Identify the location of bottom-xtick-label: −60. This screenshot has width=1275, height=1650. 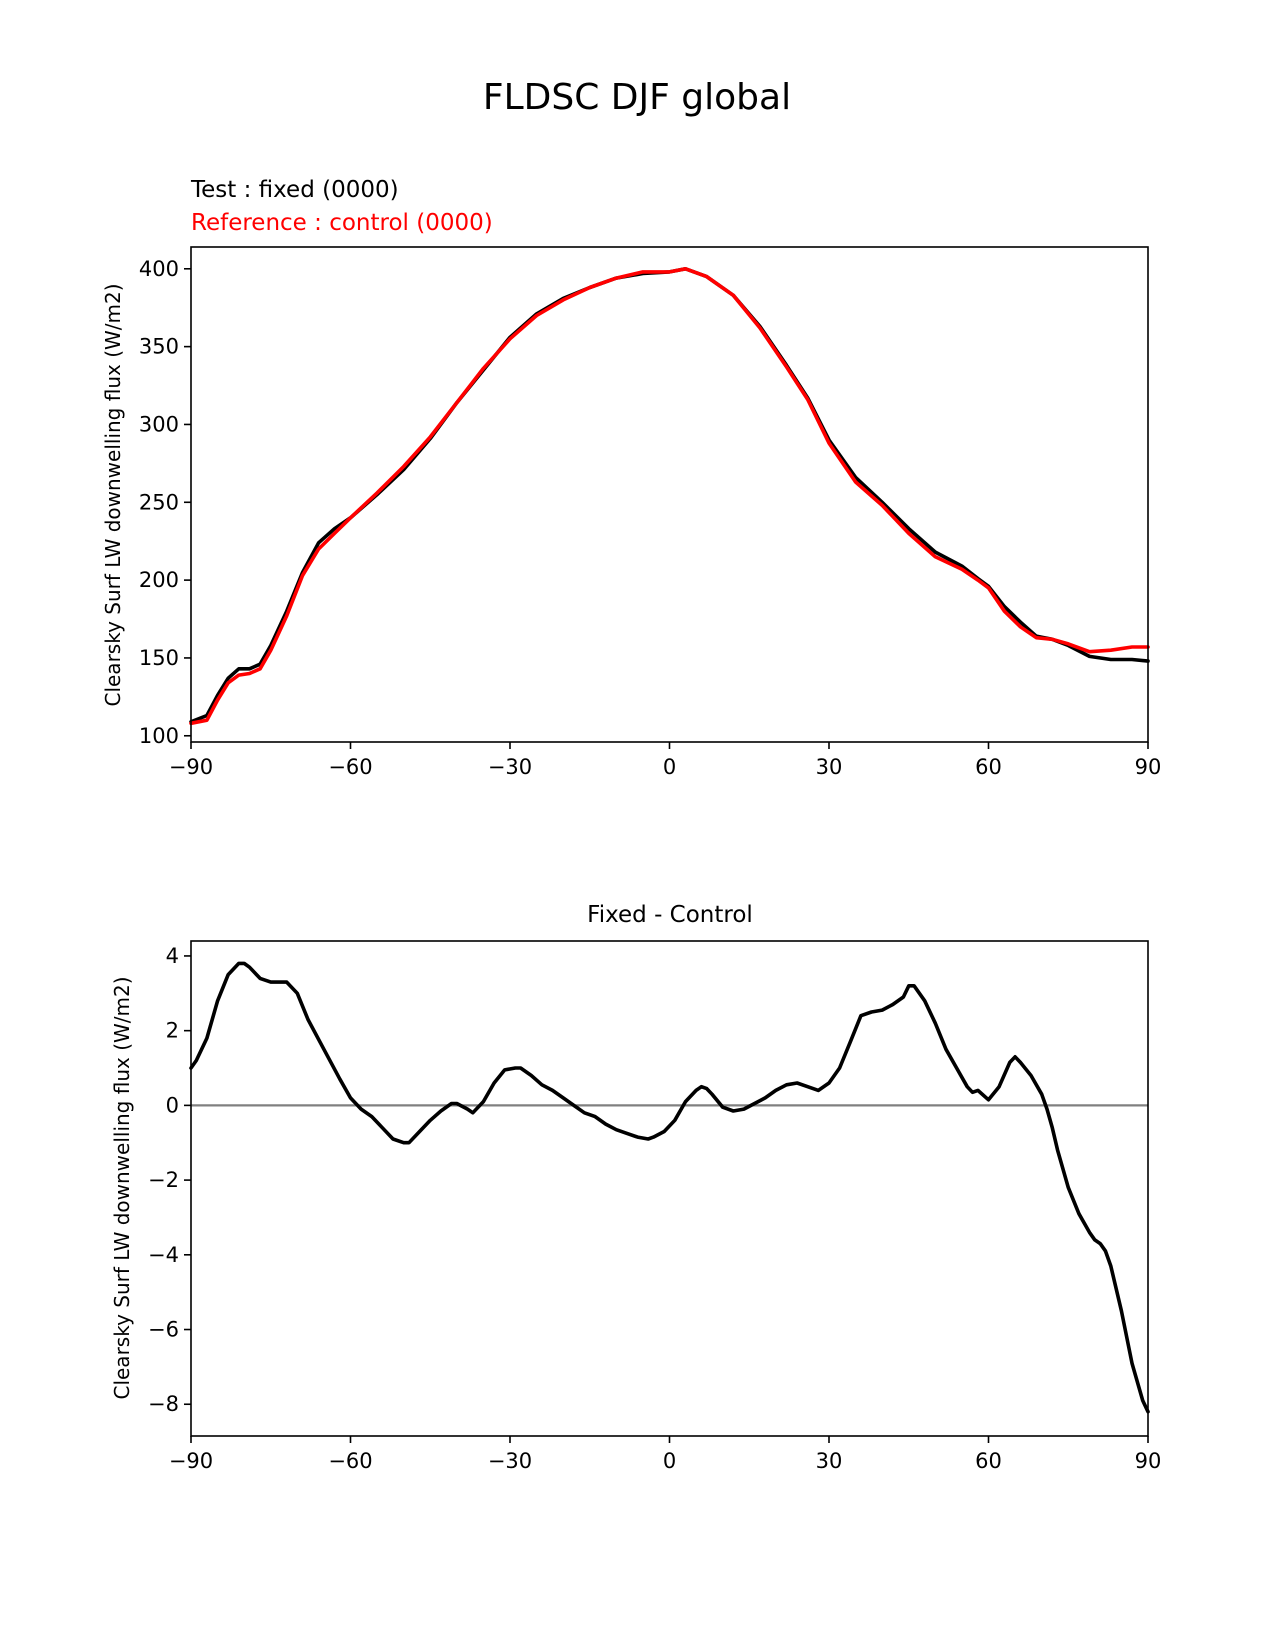
(350, 1461).